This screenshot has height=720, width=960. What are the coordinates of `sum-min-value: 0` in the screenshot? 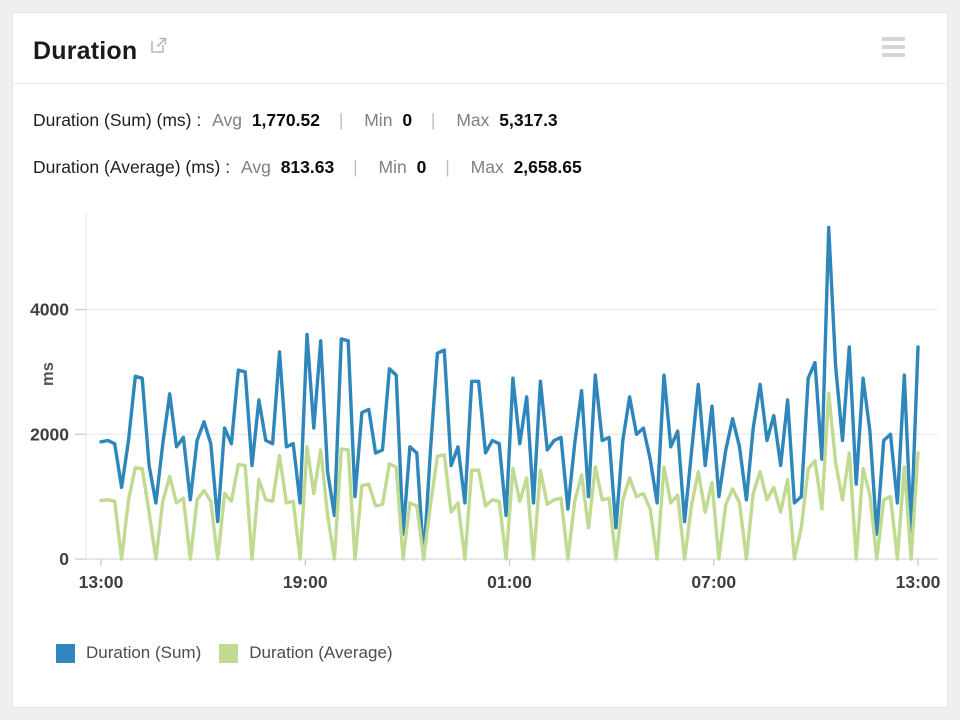 It's located at (407, 120).